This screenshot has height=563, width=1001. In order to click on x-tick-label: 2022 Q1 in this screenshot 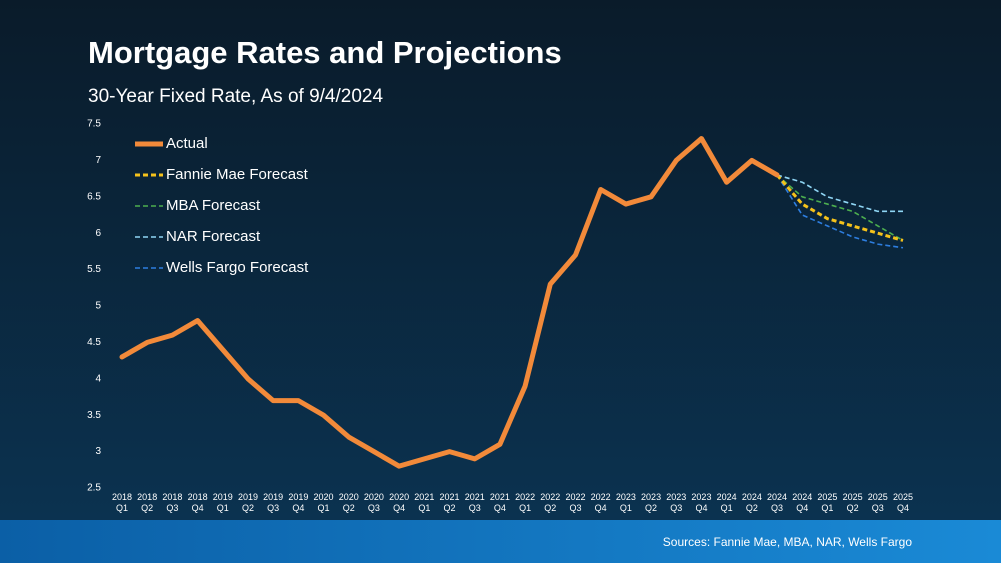, I will do `click(525, 502)`.